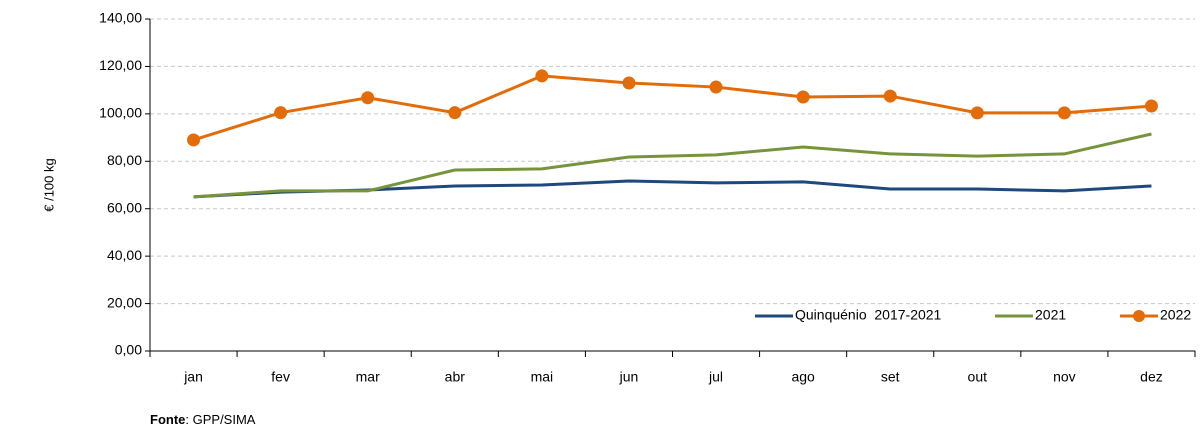 This screenshot has width=1202, height=431. What do you see at coordinates (124, 255) in the screenshot?
I see `y-tick-label: 40,00` at bounding box center [124, 255].